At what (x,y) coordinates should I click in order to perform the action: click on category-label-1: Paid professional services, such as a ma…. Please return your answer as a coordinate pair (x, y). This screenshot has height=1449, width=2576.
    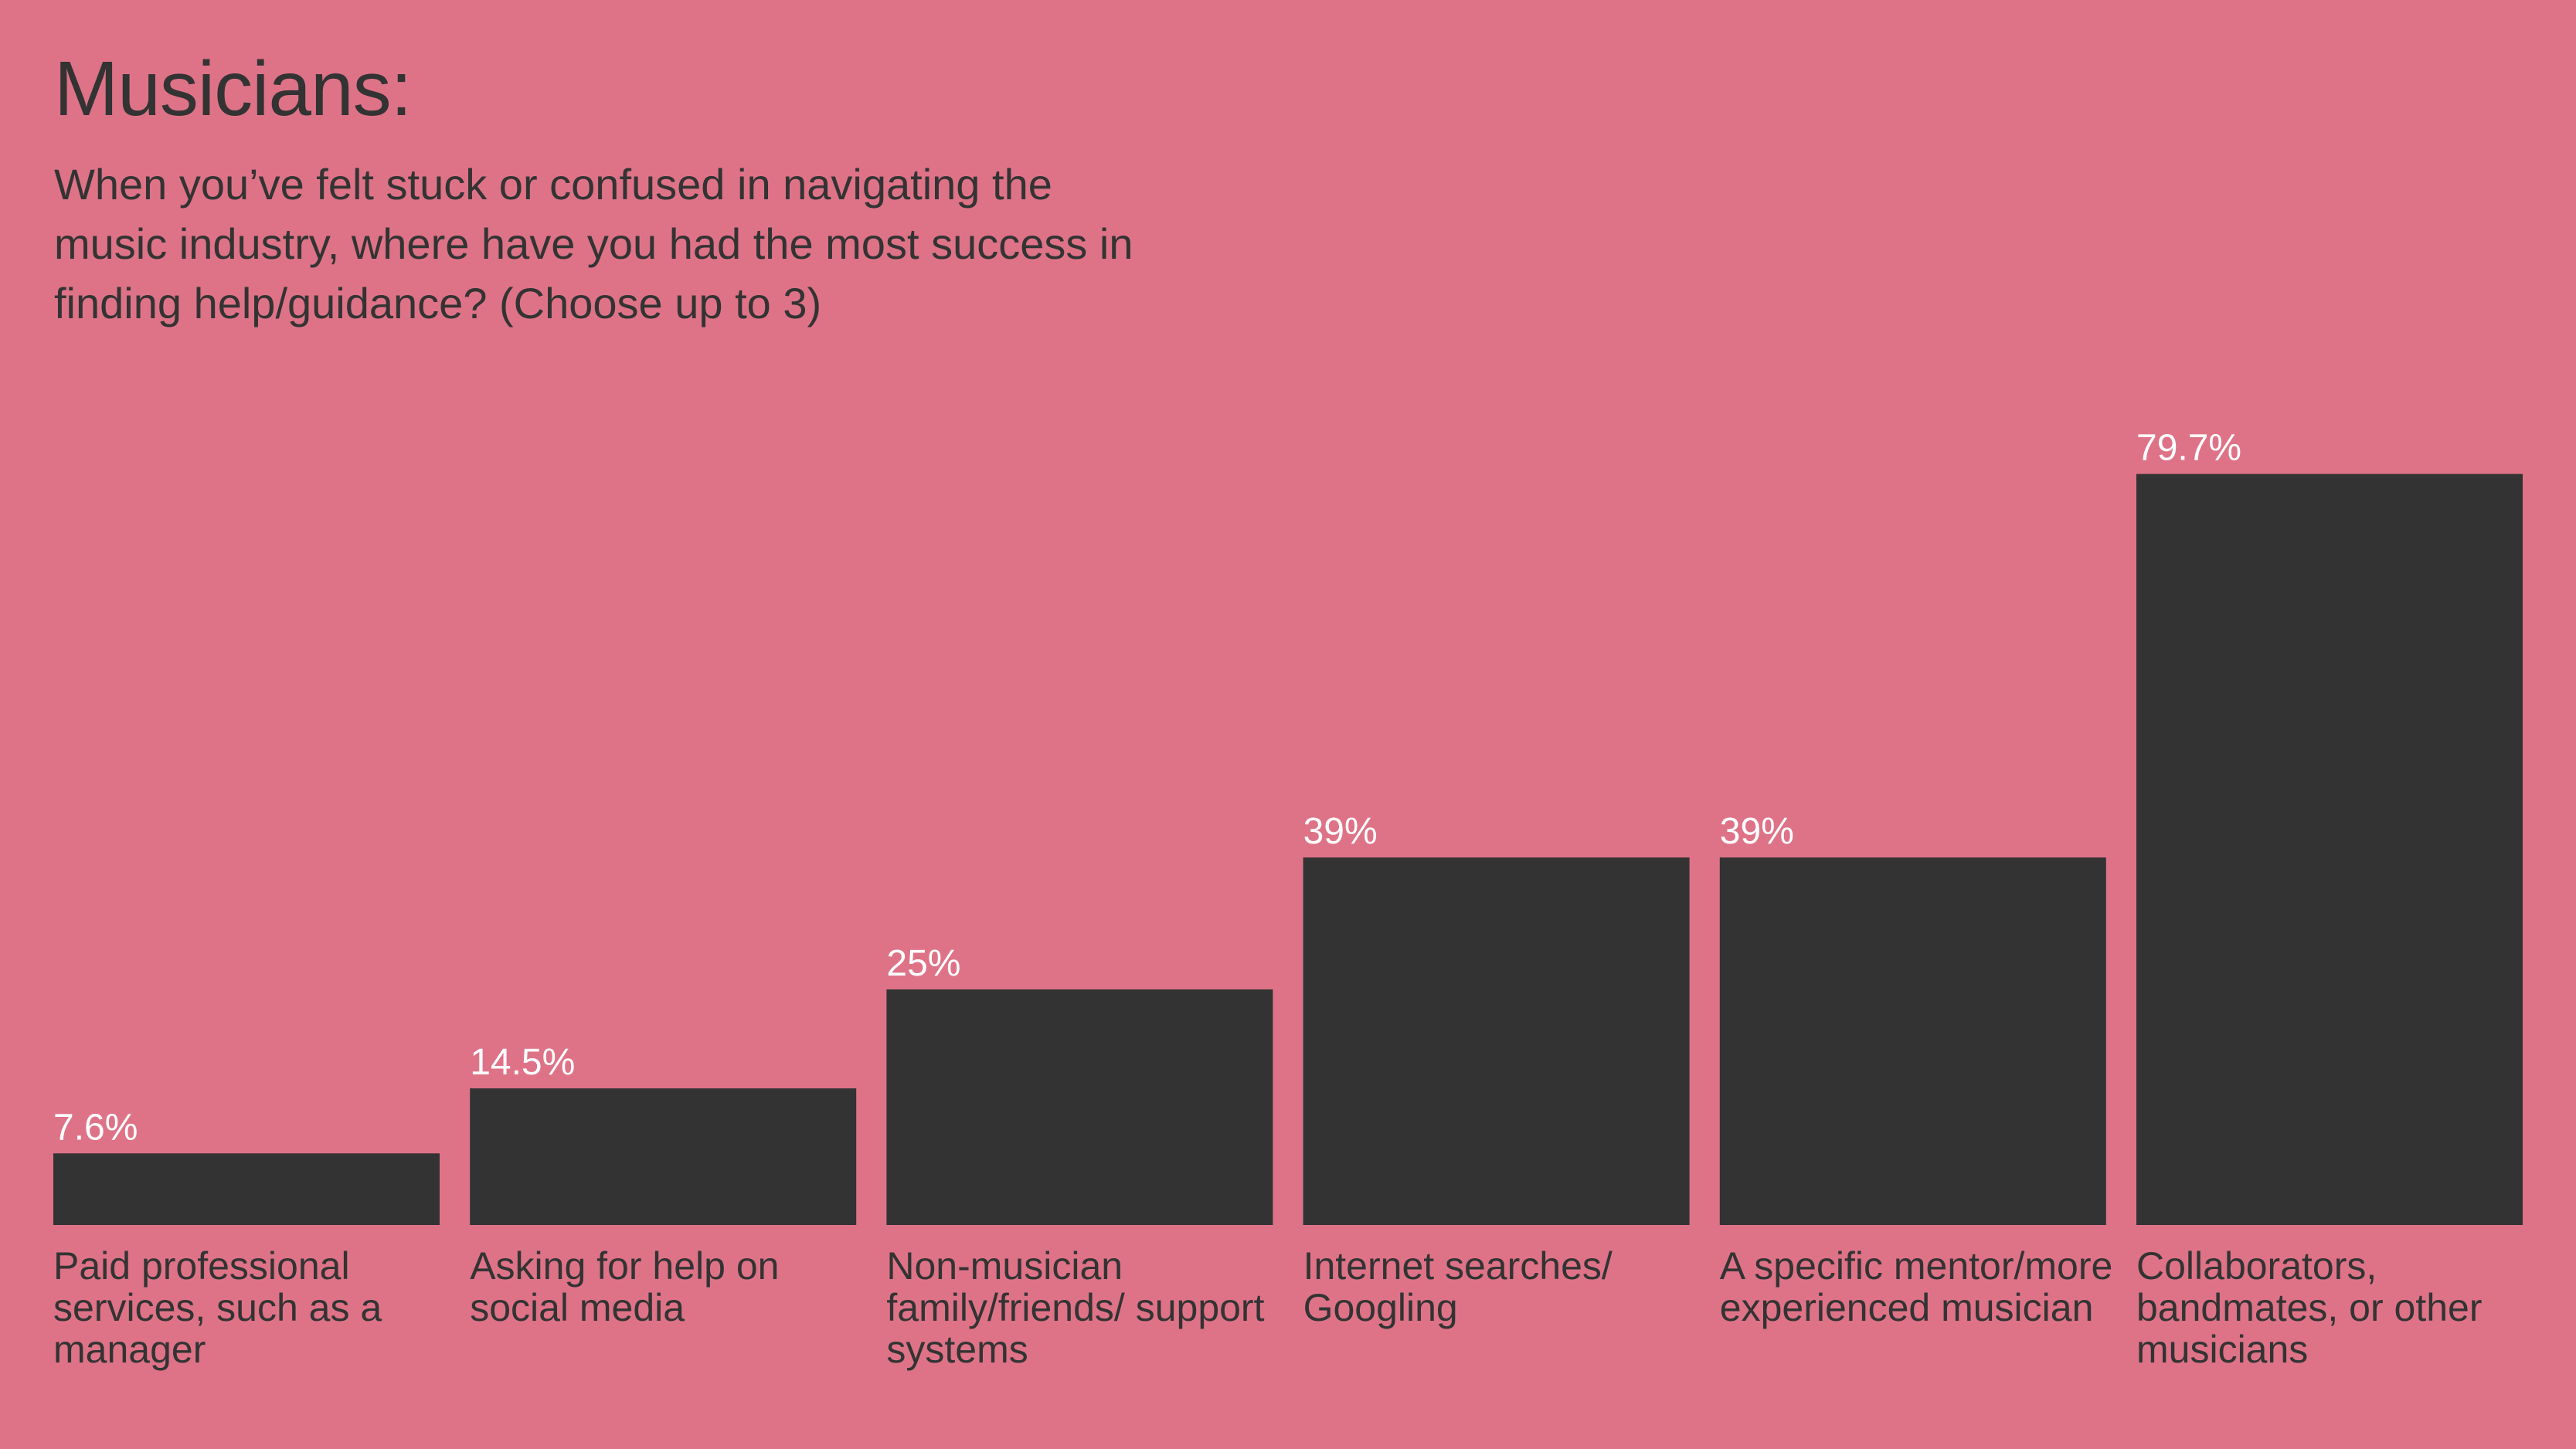
    Looking at the image, I should click on (217, 1307).